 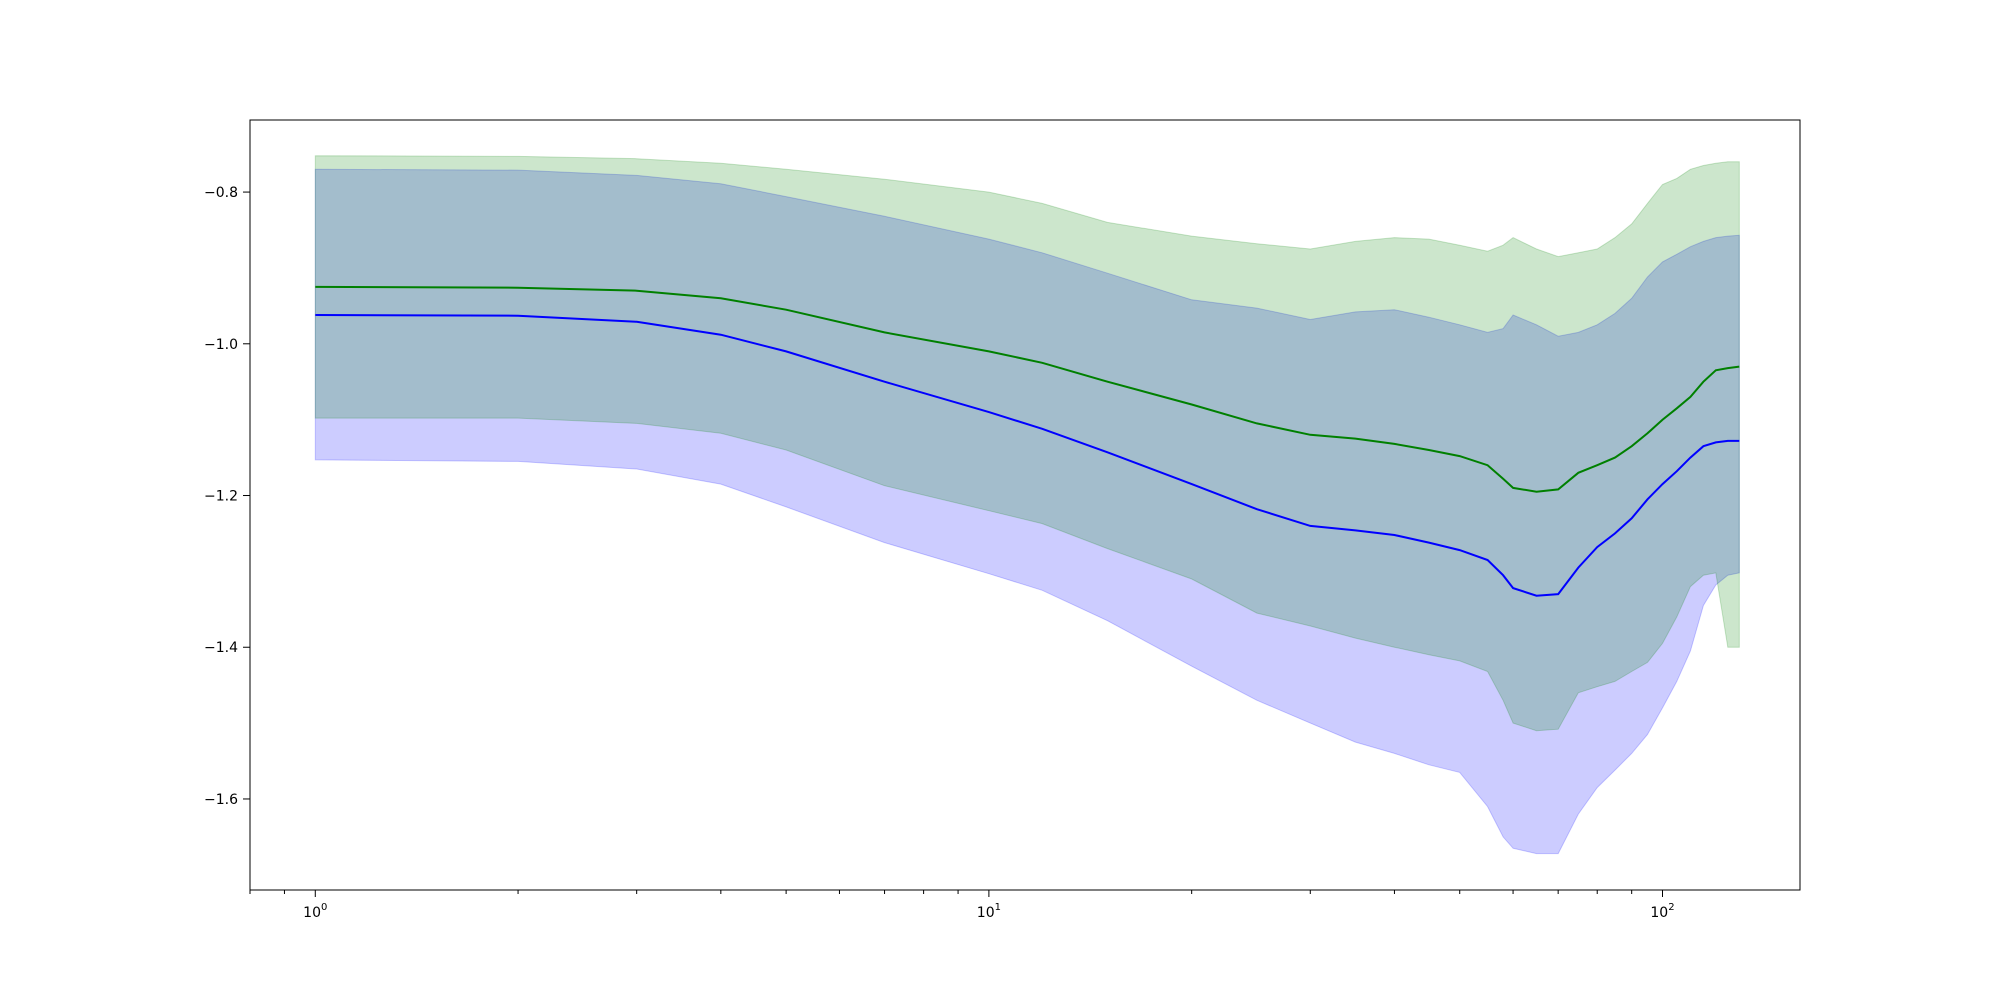 What do you see at coordinates (989, 911) in the screenshot?
I see `x-tick-label: 10¹` at bounding box center [989, 911].